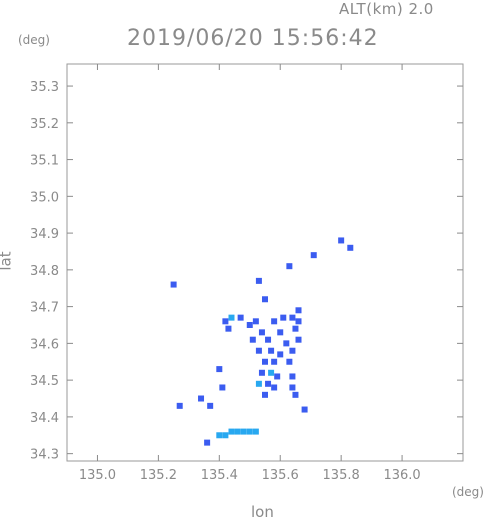  Describe the element at coordinates (44, 124) in the screenshot. I see `y-tick-label: 35.2` at that location.